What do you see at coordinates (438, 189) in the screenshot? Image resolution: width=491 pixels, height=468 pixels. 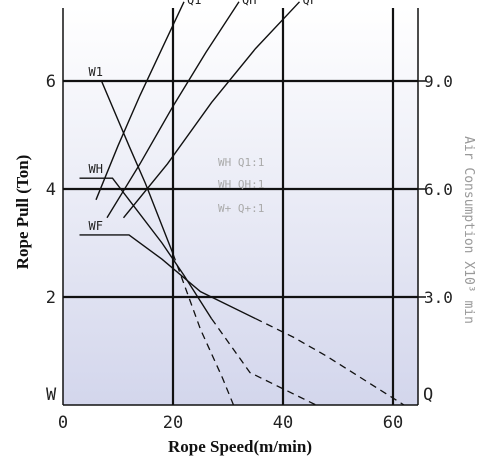 I see `y2-tick-label: 6.0` at bounding box center [438, 189].